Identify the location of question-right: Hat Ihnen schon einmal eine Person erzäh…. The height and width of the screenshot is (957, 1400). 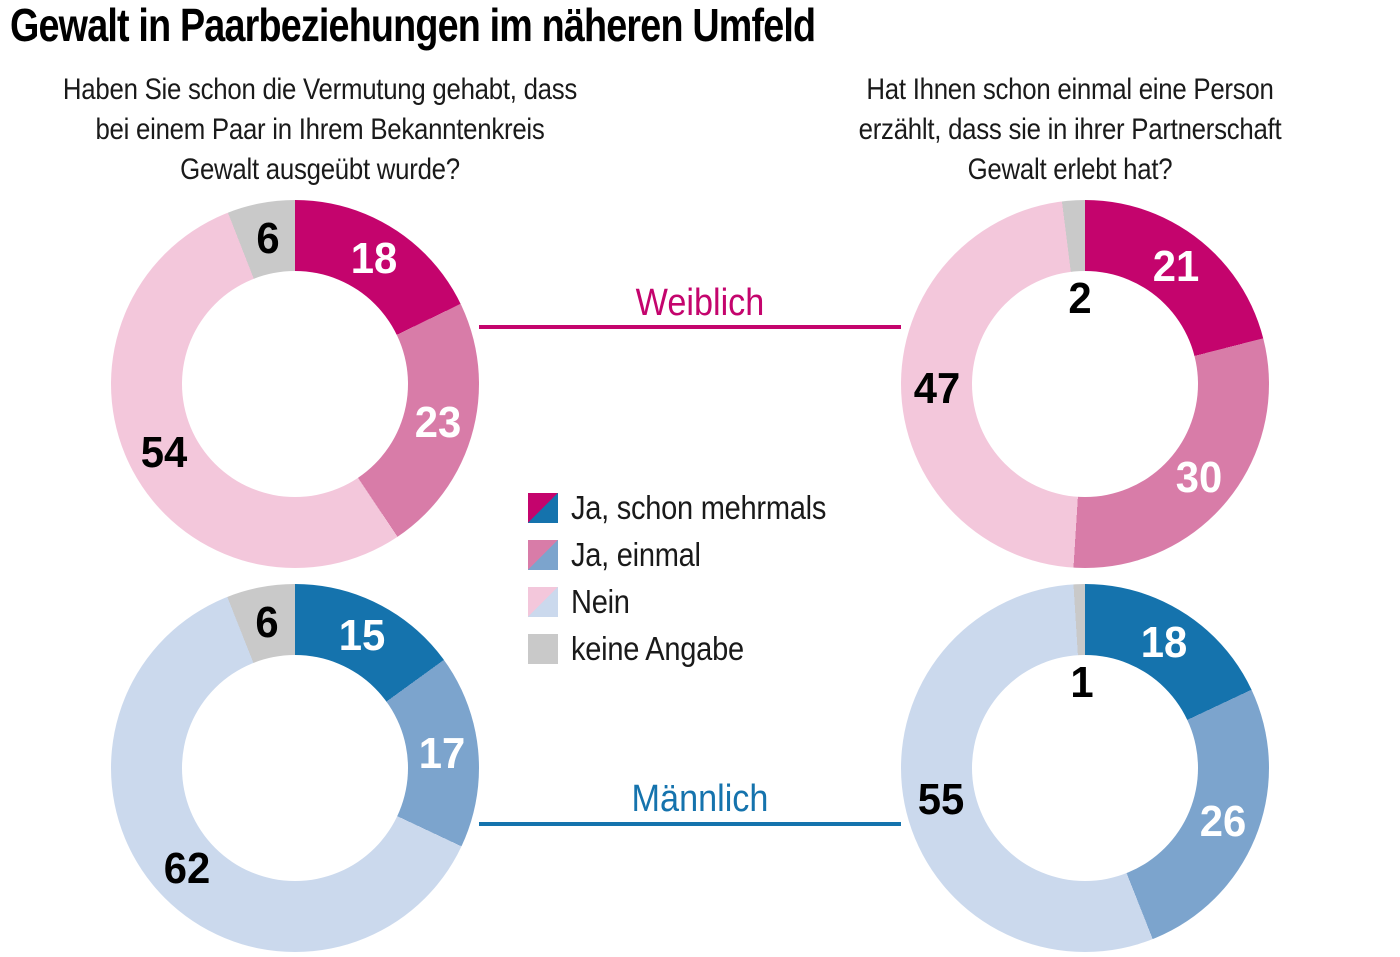
(1070, 129).